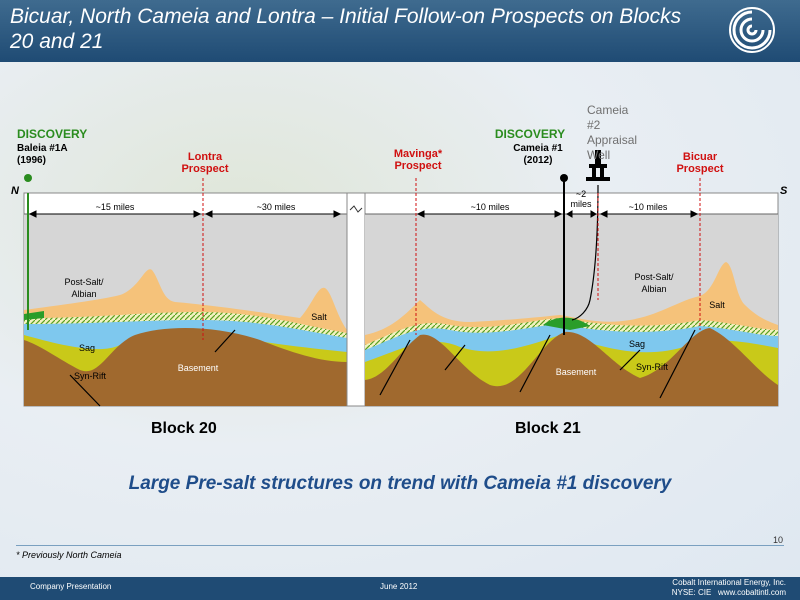 This screenshot has width=800, height=600. Describe the element at coordinates (581, 199) in the screenshot. I see `distance-2-miles: ~2 miles` at that location.